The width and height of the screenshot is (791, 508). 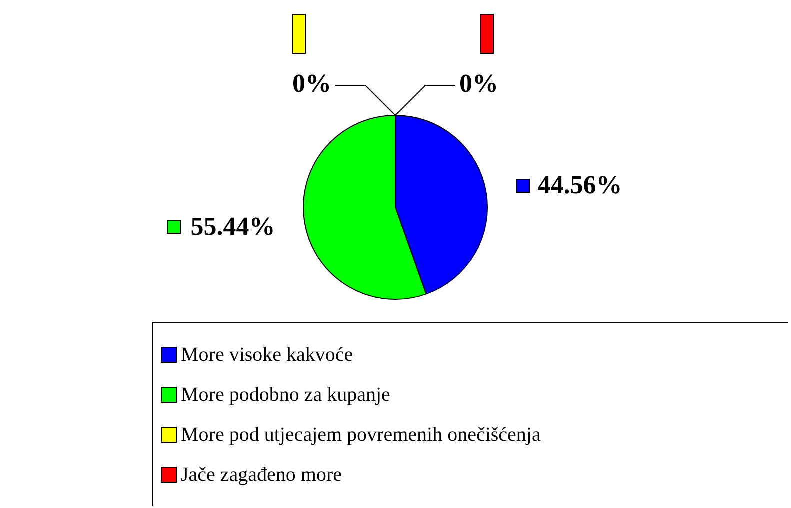 I want to click on data-label: 44.56%, so click(x=580, y=185).